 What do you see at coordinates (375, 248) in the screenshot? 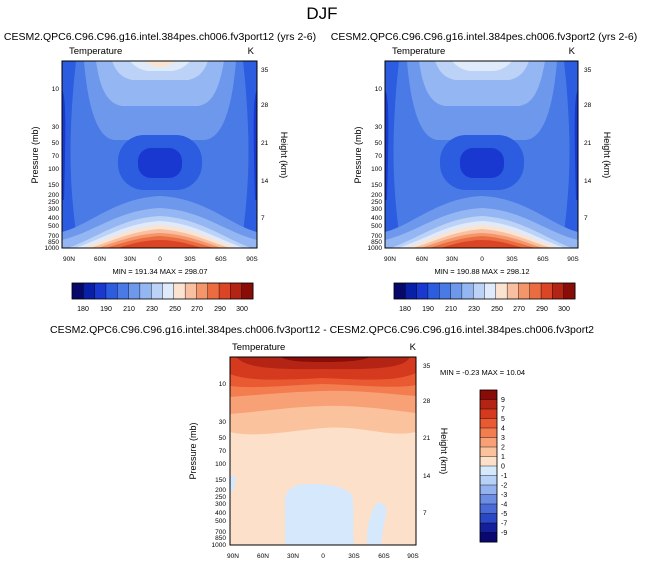
I see `panel-2-ytick: 1000` at bounding box center [375, 248].